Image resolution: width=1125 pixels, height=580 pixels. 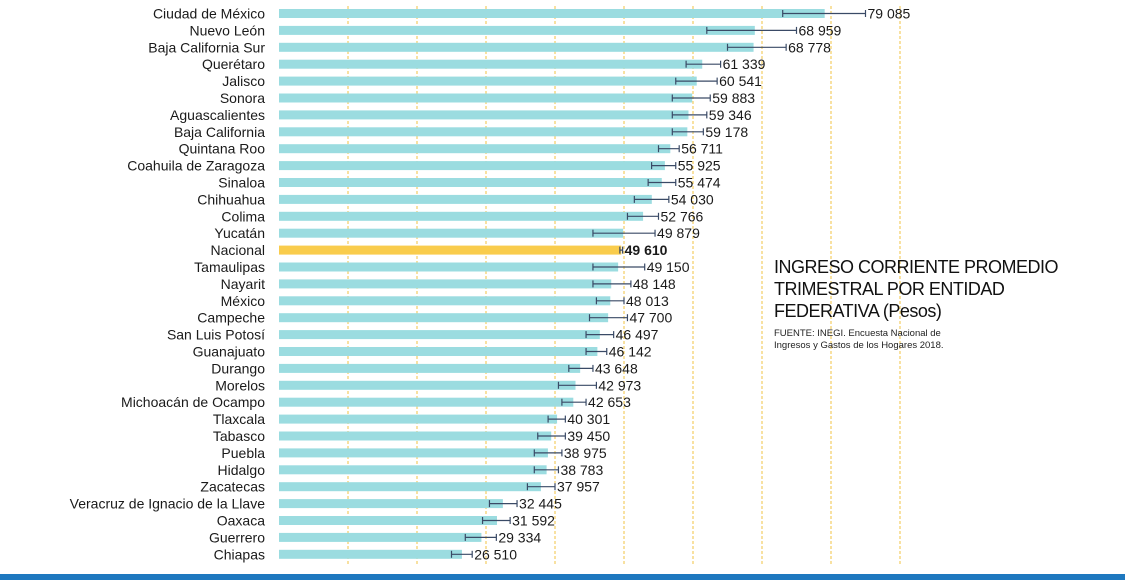 What do you see at coordinates (809, 47) in the screenshot?
I see `value-label: 68 778` at bounding box center [809, 47].